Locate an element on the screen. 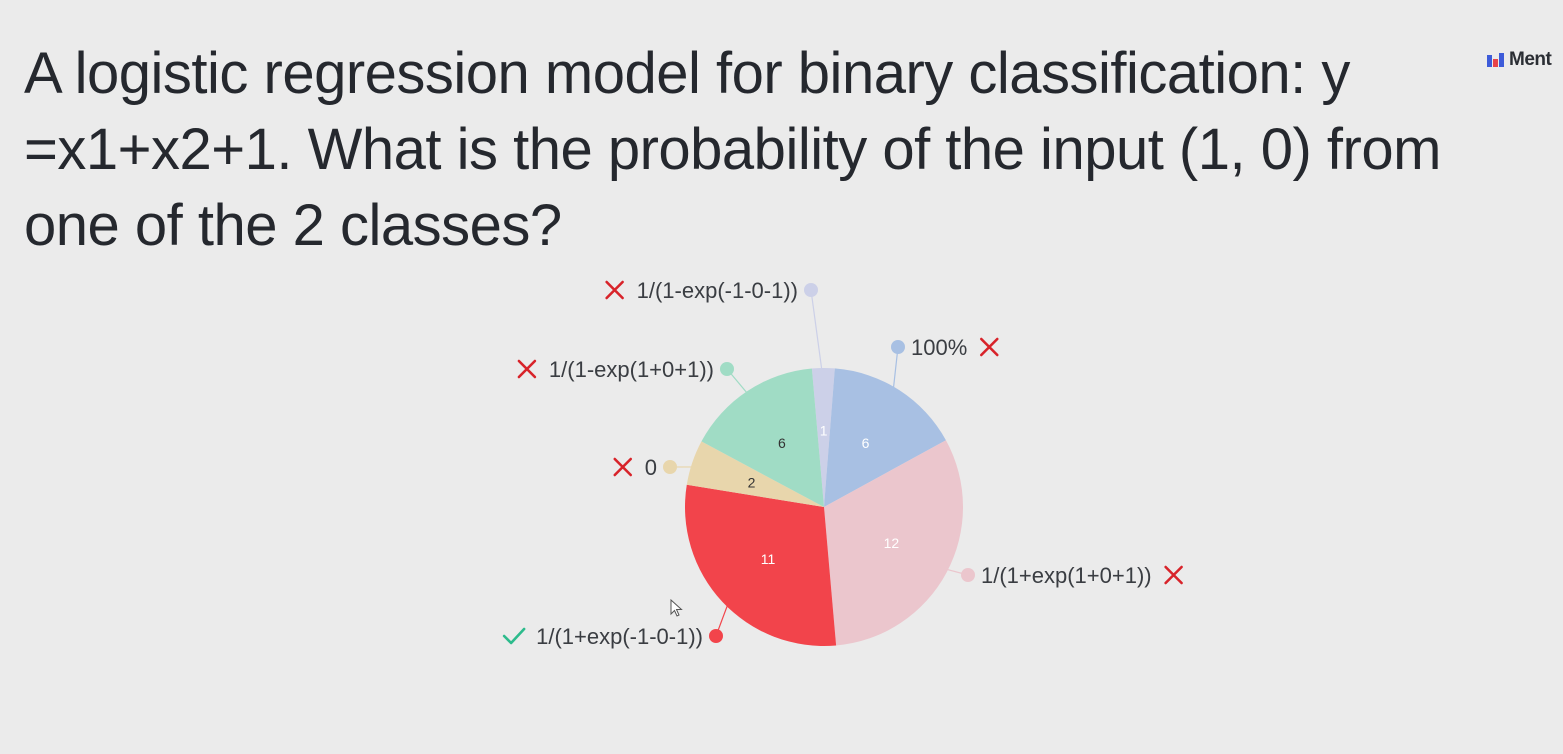  mentimeter-logo-icon is located at coordinates (1495, 60).